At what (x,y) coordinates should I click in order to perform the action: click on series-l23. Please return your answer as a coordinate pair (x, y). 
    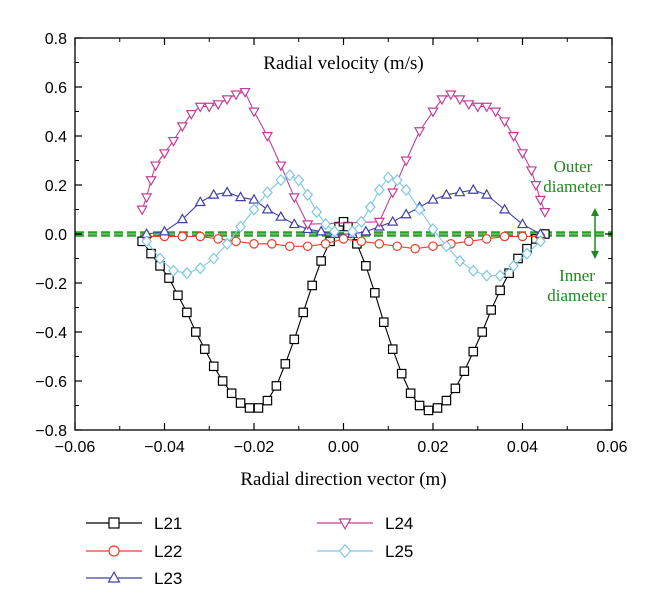
    Looking at the image, I should click on (343, 210).